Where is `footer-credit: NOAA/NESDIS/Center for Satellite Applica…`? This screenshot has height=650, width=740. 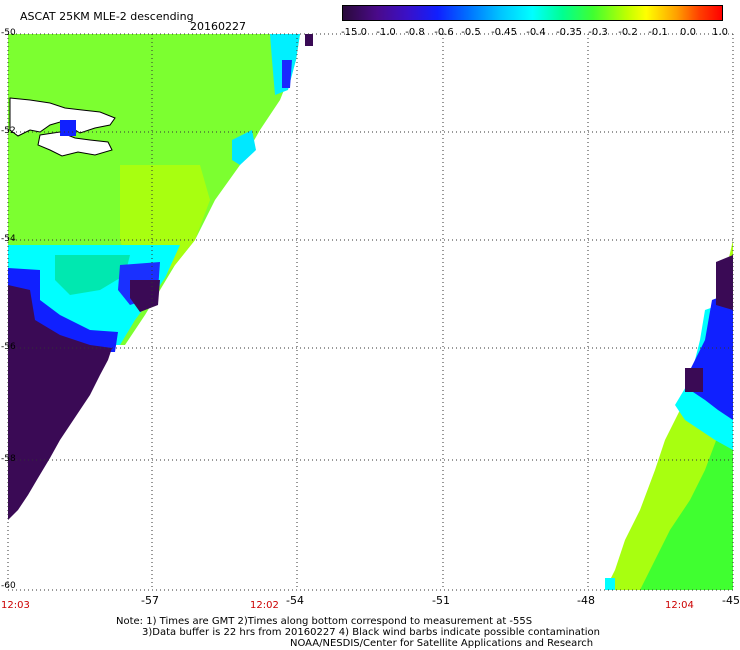
footer-credit: NOAA/NESDIS/Center for Satellite Applica… is located at coordinates (442, 643).